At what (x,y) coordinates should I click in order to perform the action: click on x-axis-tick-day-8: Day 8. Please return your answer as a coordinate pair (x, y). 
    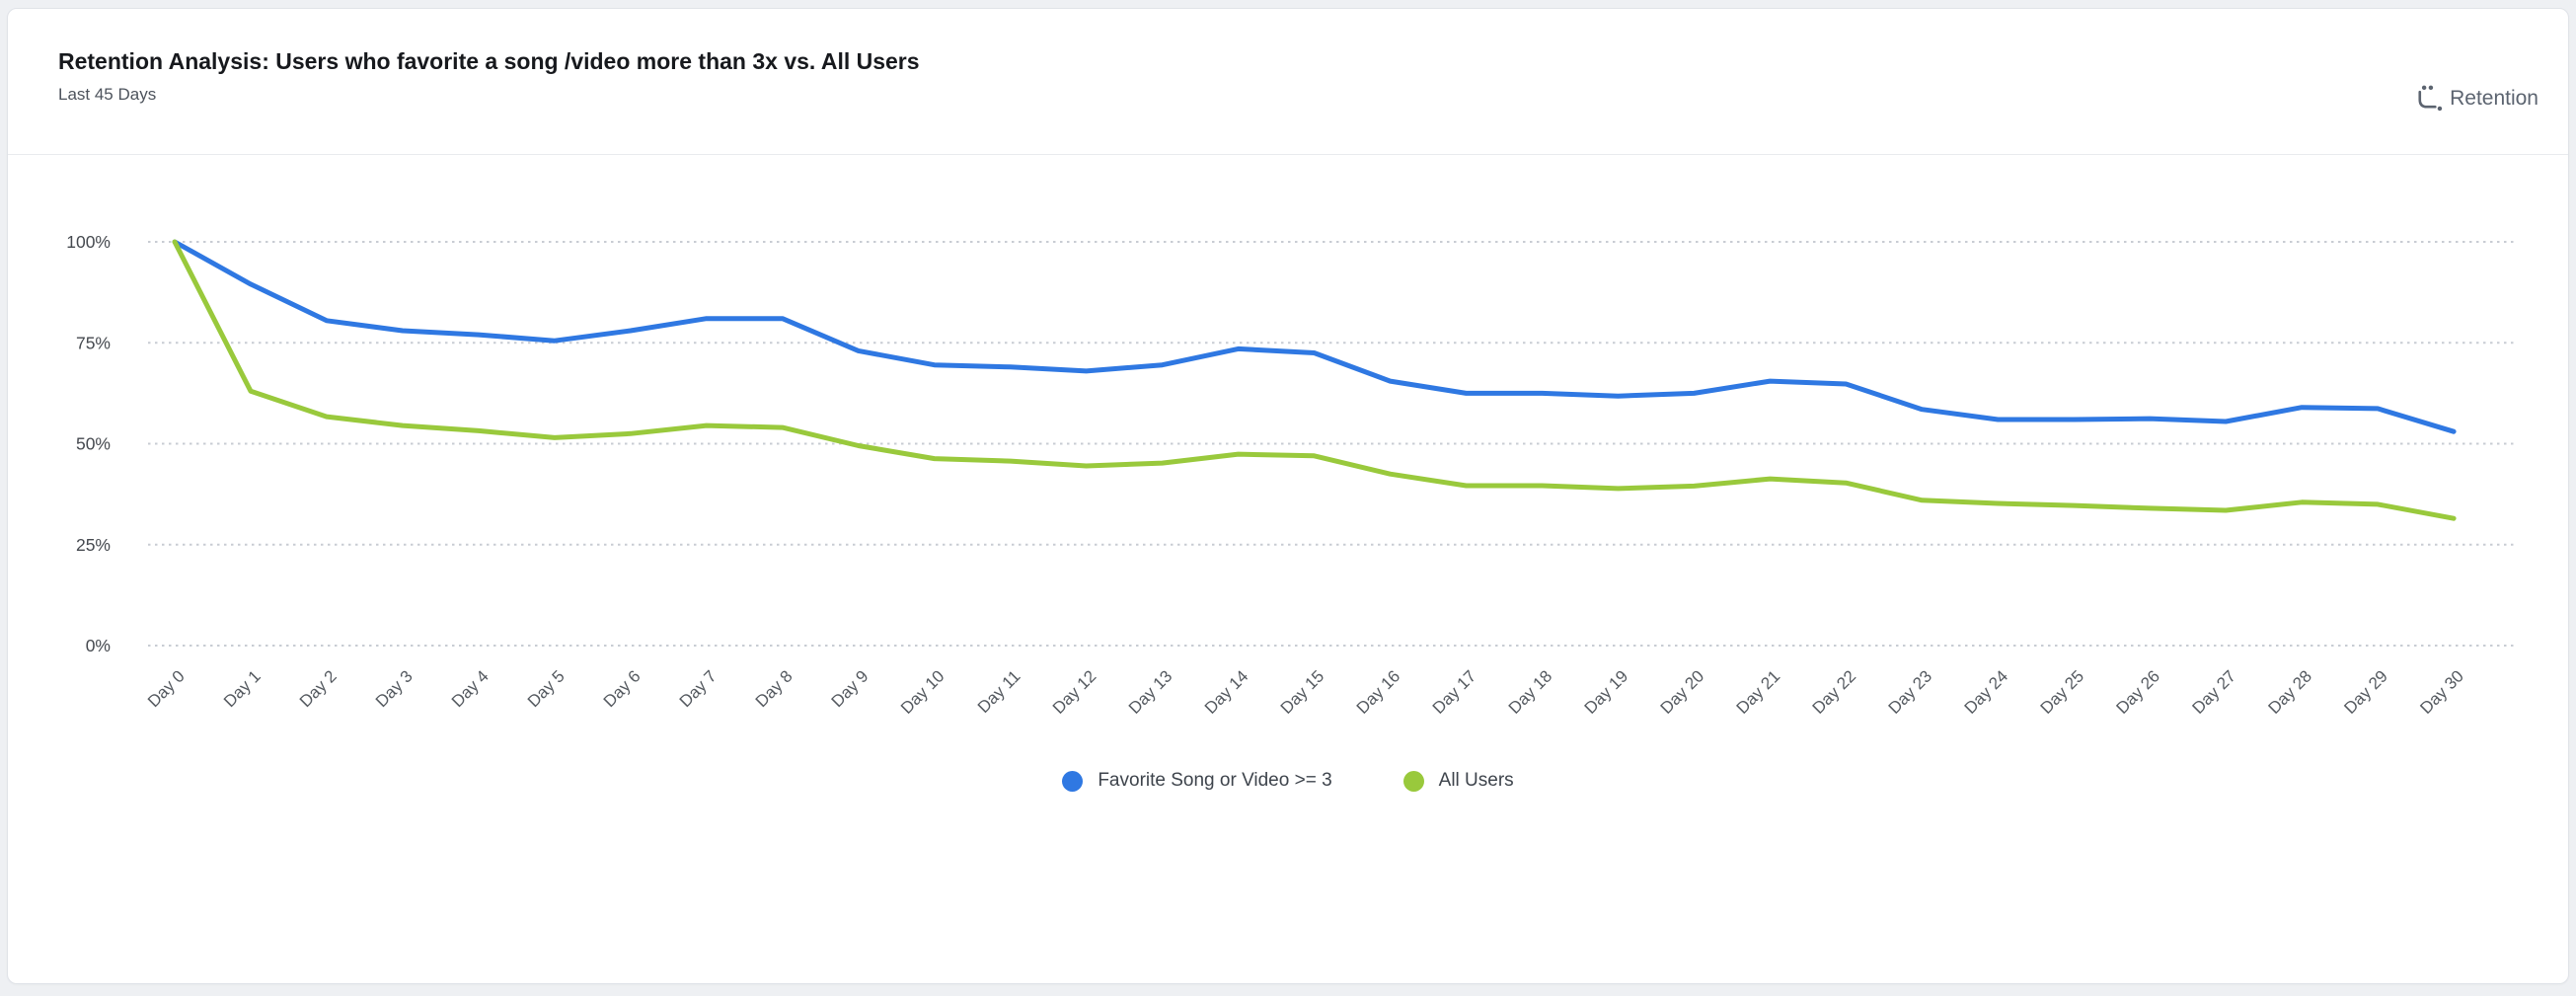
    Looking at the image, I should click on (774, 688).